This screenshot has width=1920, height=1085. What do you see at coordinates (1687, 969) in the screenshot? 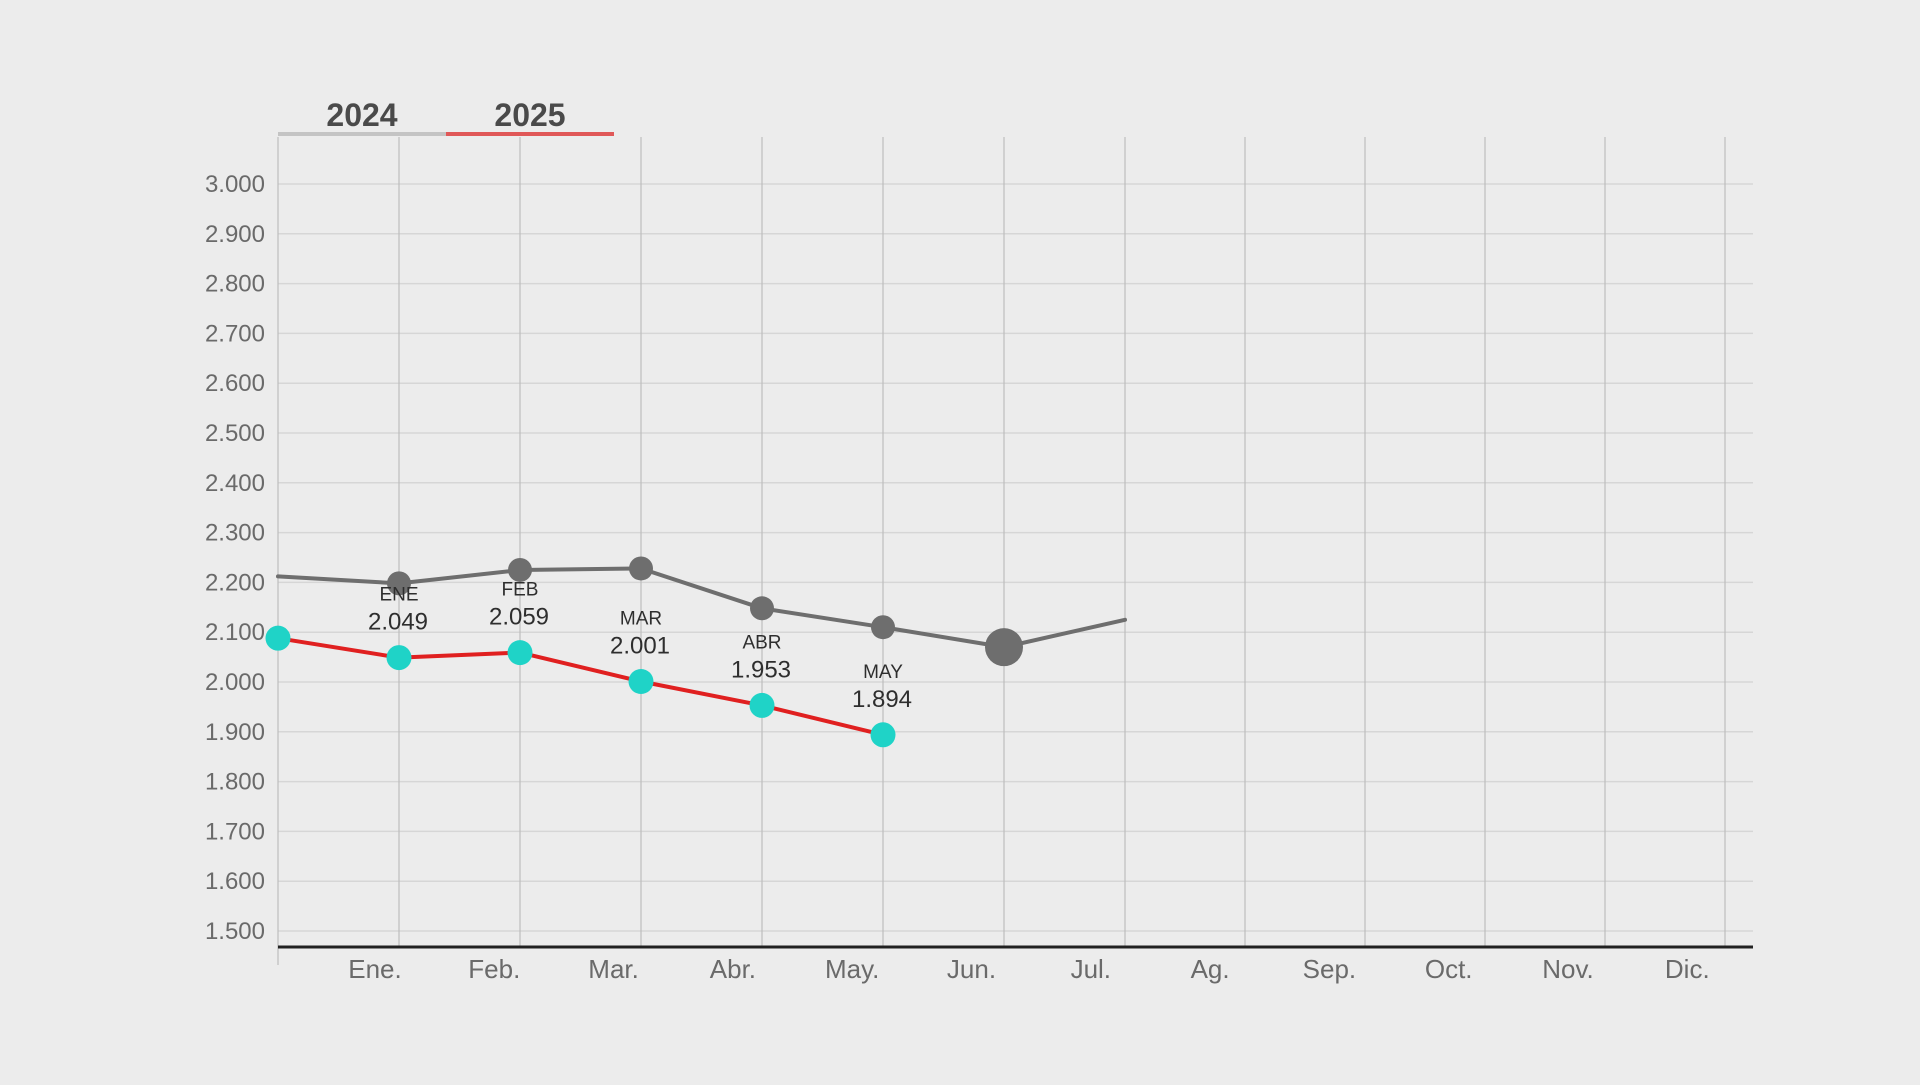
I see `x-tick-label: Dic.` at bounding box center [1687, 969].